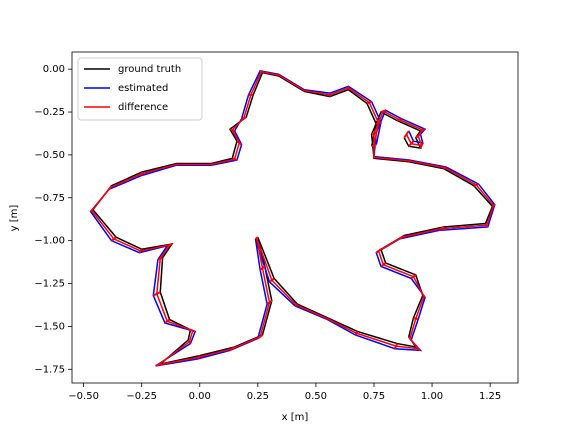  What do you see at coordinates (200, 396) in the screenshot?
I see `x-tick-label: 0.00` at bounding box center [200, 396].